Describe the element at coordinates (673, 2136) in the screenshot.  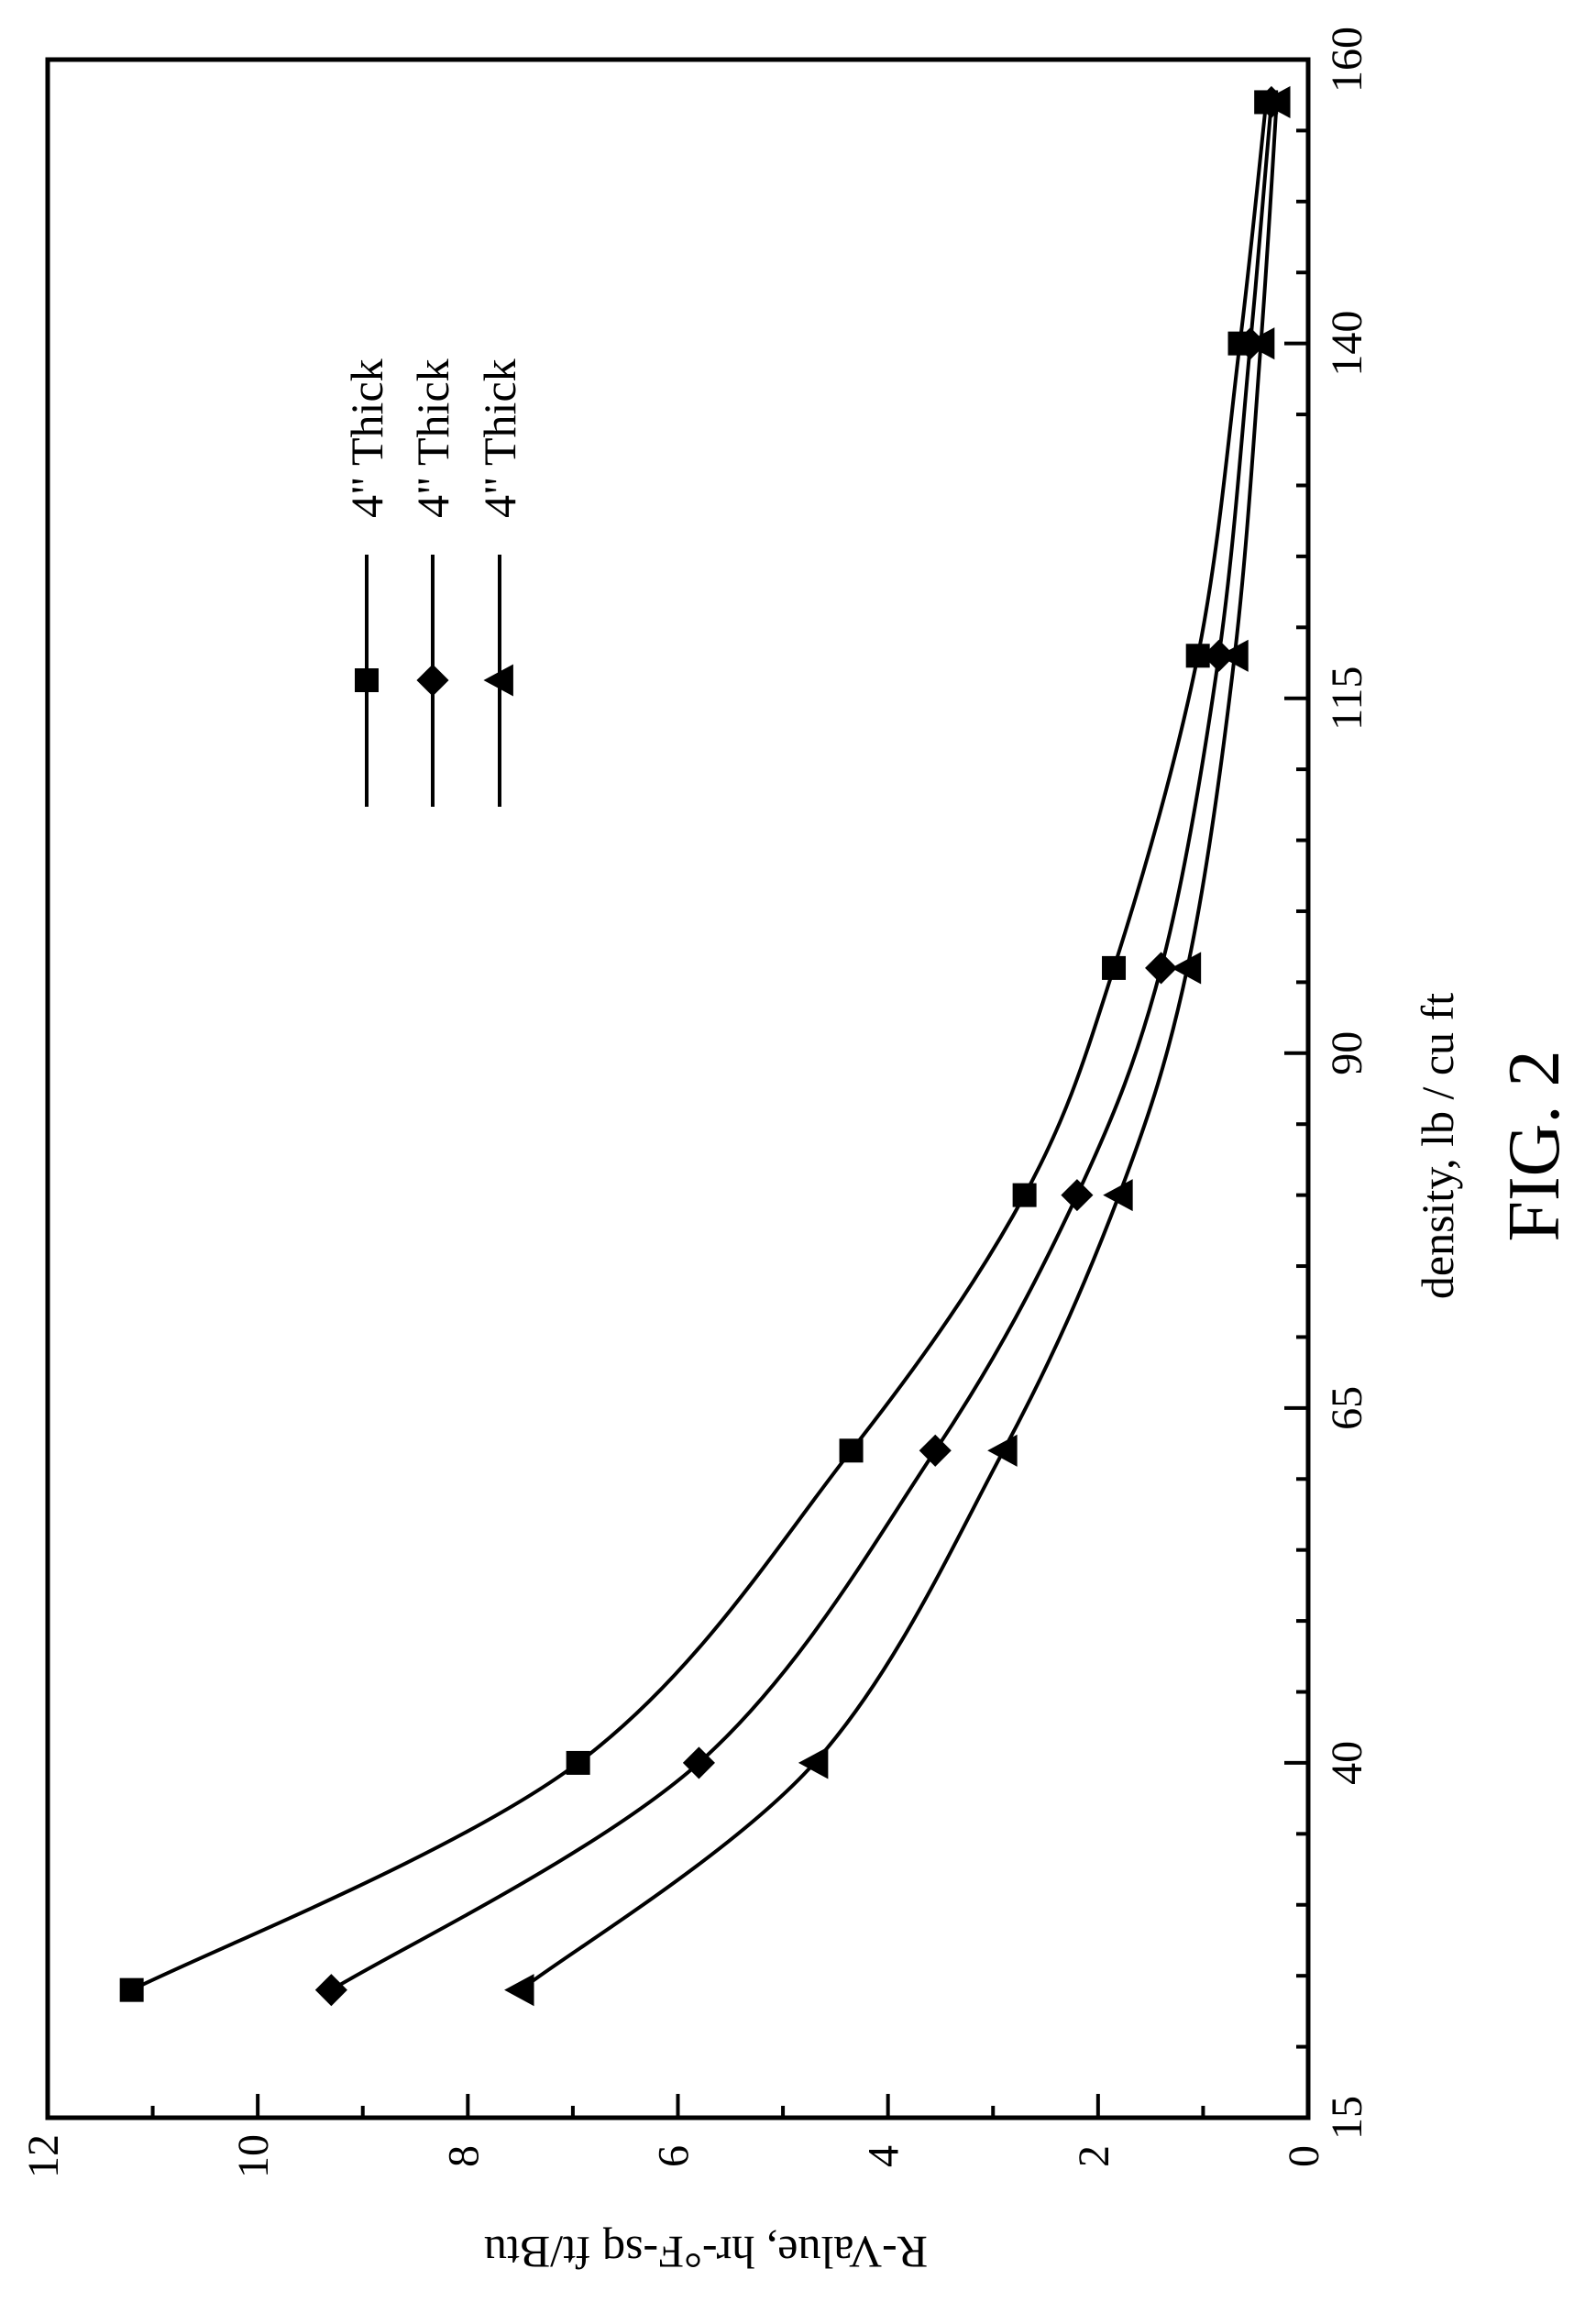
I see `y-axis-ticks: 0 2 4 6 8 10 12` at that location.